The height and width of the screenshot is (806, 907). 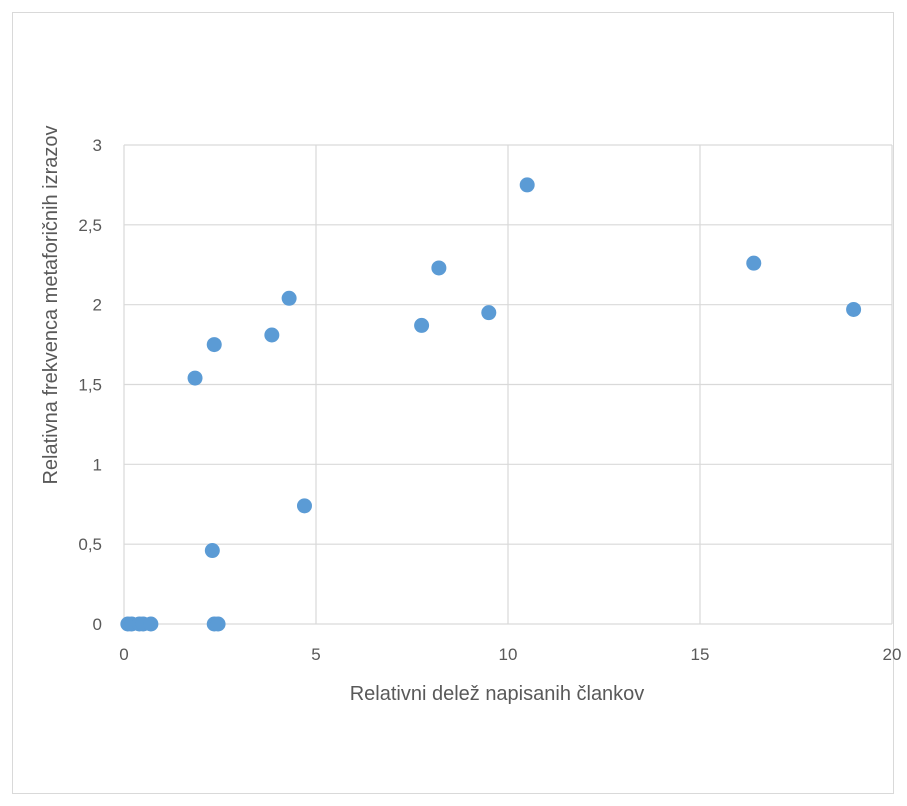 What do you see at coordinates (892, 654) in the screenshot?
I see `x-tick-label: 20` at bounding box center [892, 654].